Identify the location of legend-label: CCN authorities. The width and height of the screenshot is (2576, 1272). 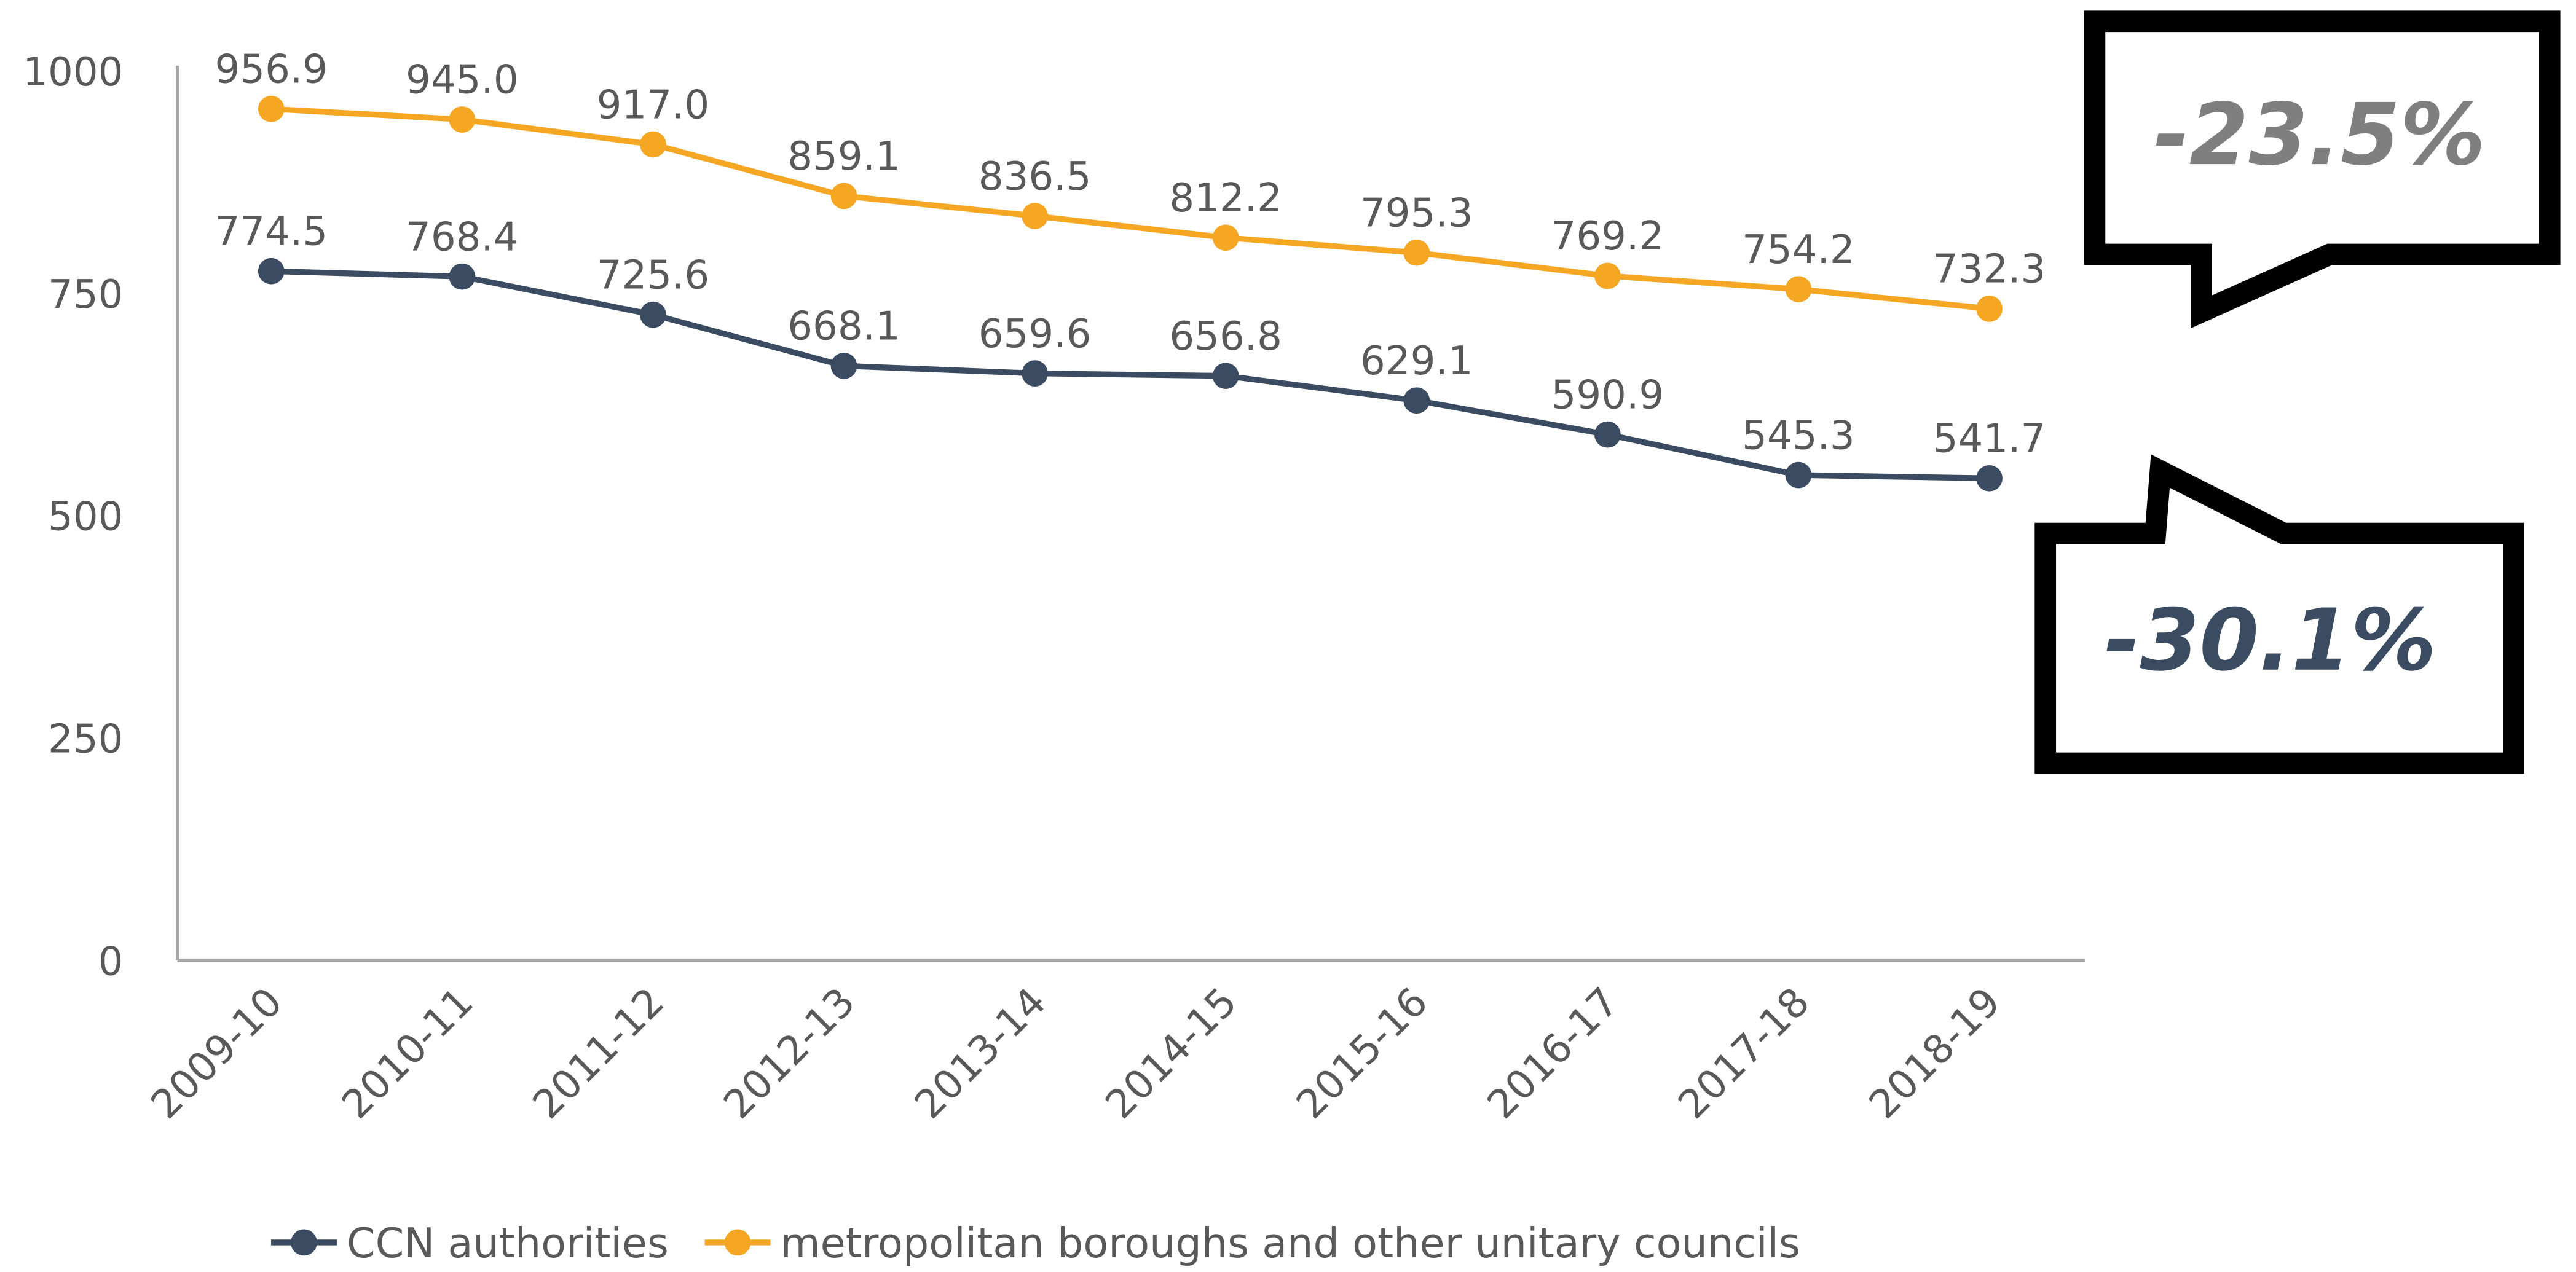
(508, 1243).